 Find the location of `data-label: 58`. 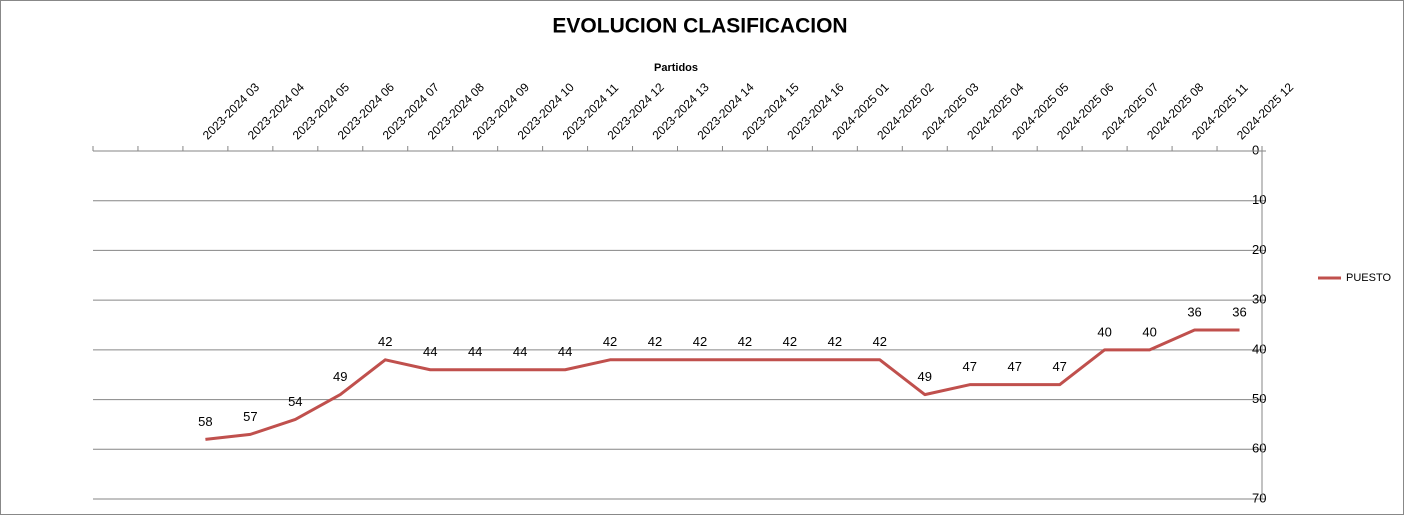

data-label: 58 is located at coordinates (205, 421).